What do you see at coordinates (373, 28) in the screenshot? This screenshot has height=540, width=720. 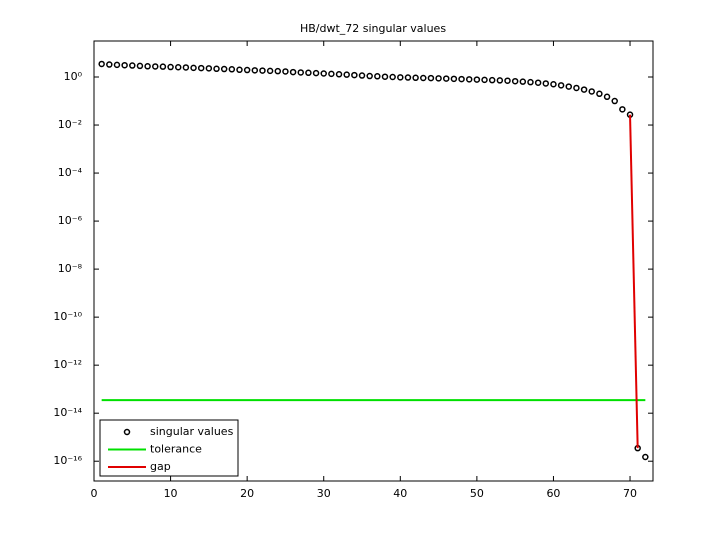 I see `chart-title: HB/dwt_72 singular values` at bounding box center [373, 28].